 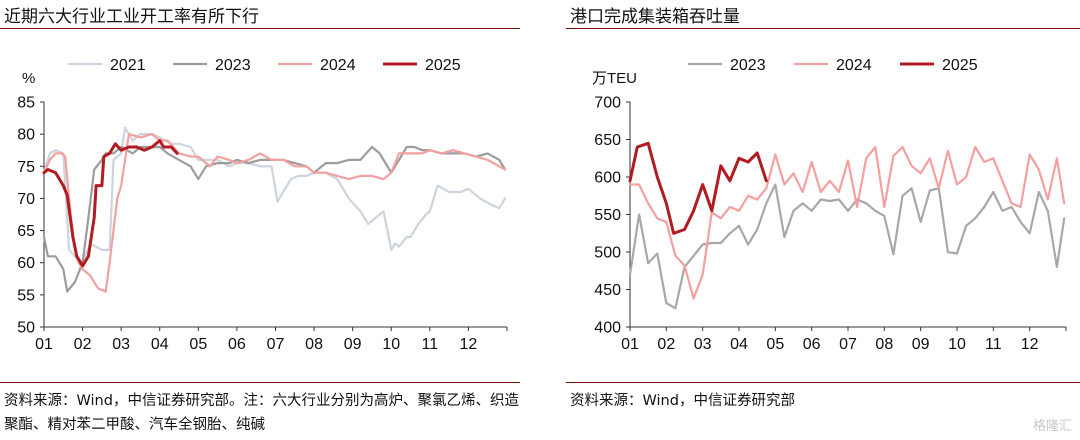 What do you see at coordinates (607, 253) in the screenshot?
I see `y-tick-label: 500` at bounding box center [607, 253].